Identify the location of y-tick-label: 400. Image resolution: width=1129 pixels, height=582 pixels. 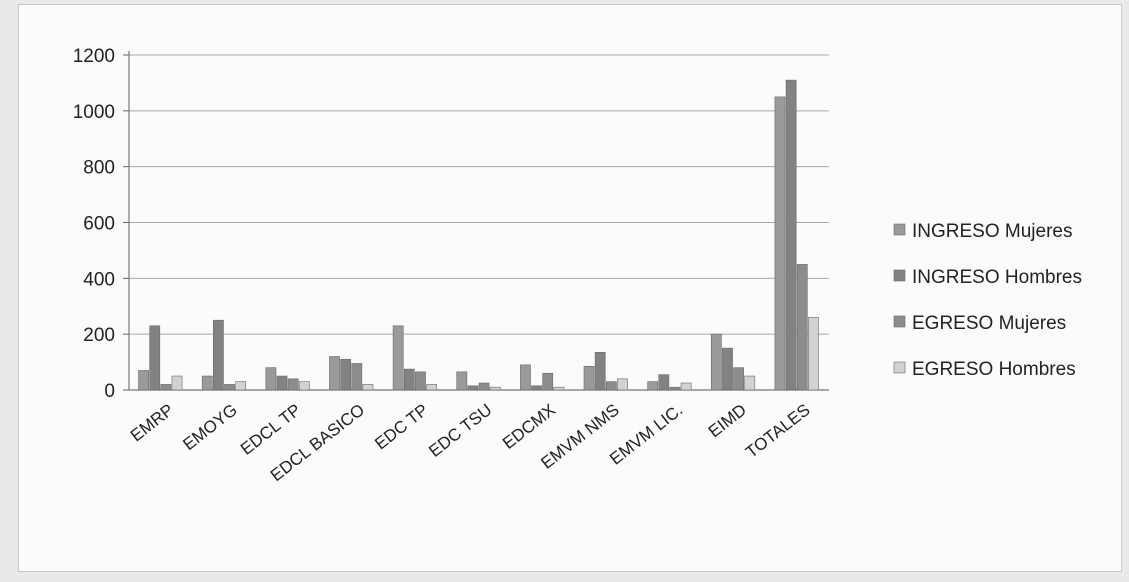
(99, 279).